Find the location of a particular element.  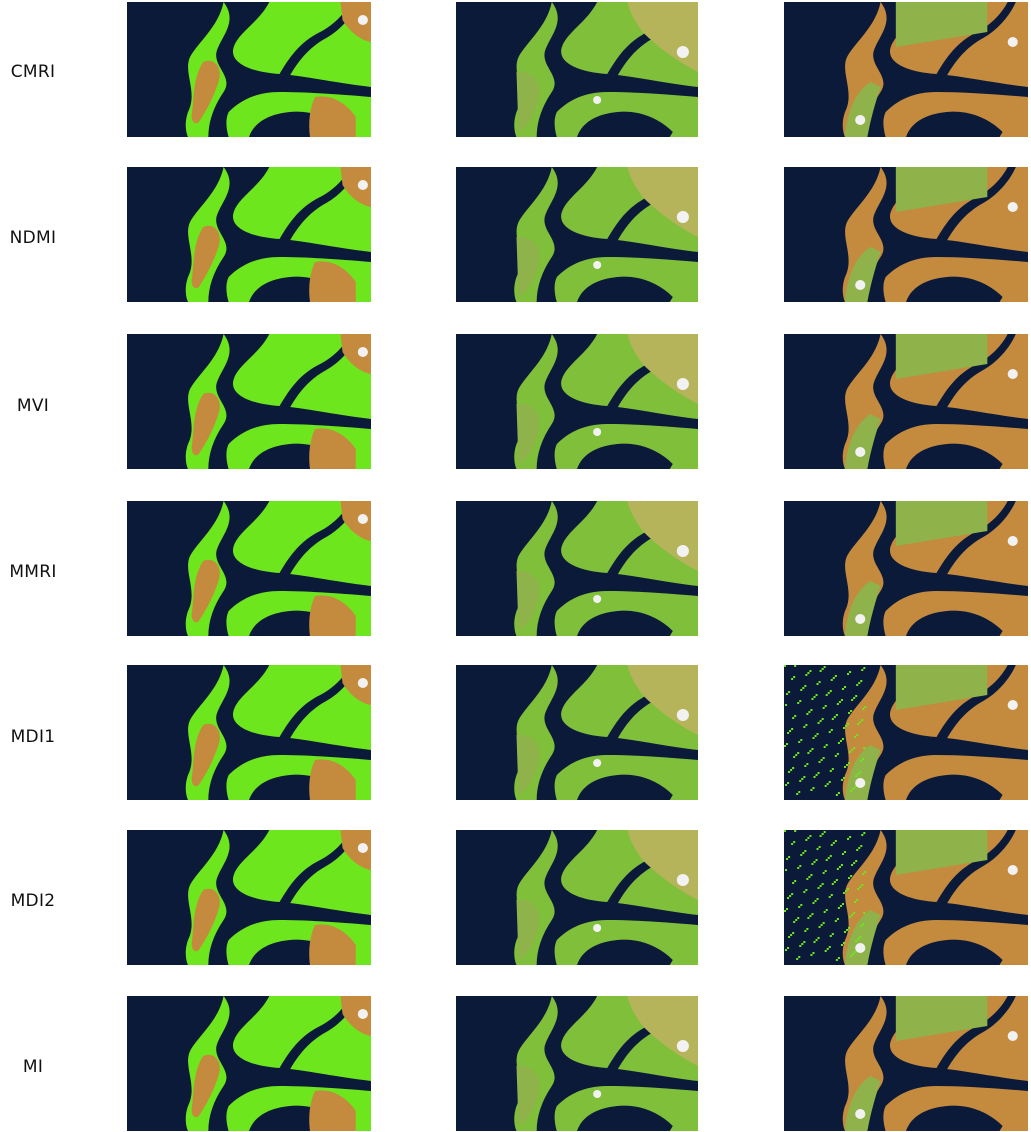

satellite-image-cmri-middle is located at coordinates (577, 69).